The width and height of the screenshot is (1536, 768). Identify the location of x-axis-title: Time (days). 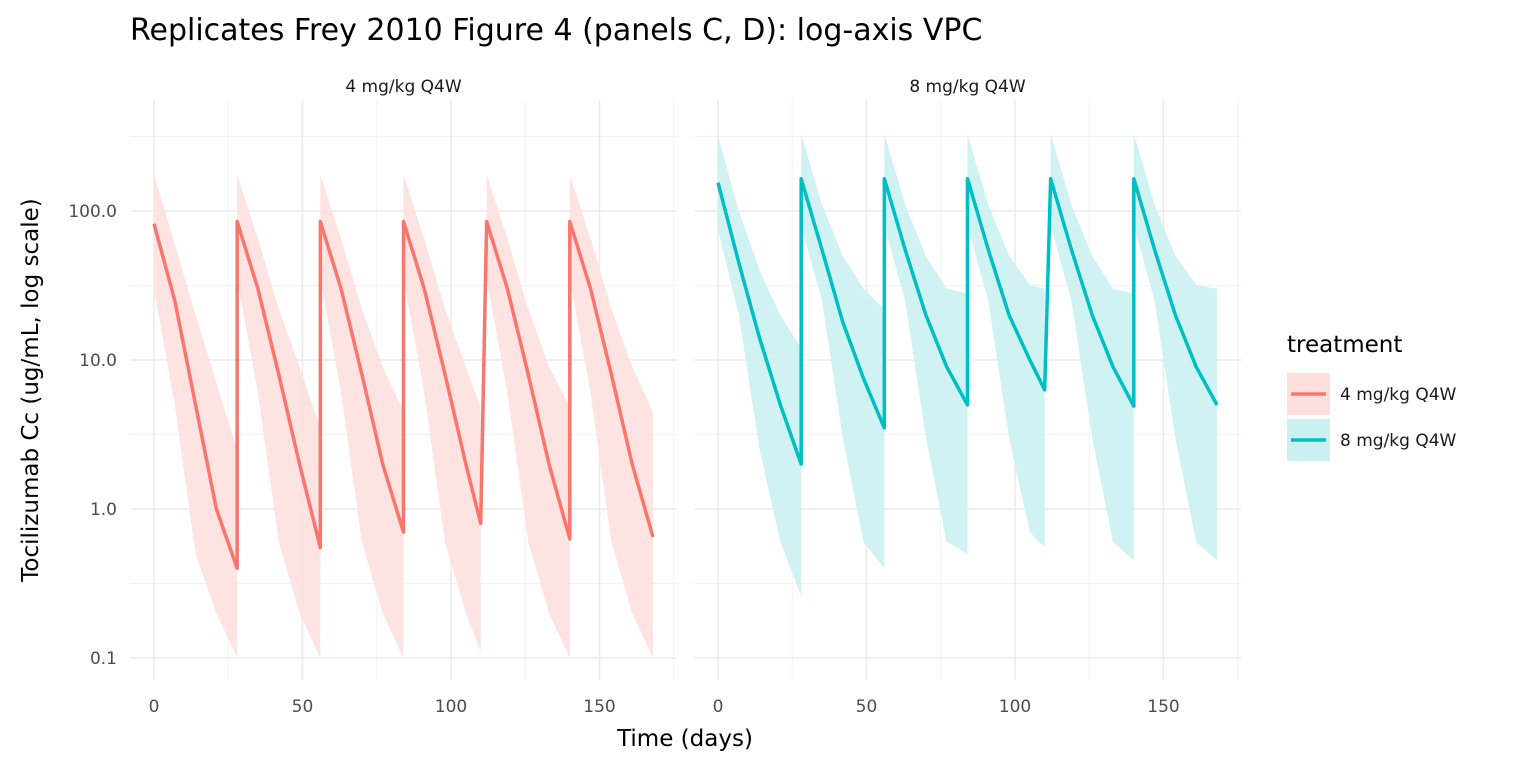
(684, 739).